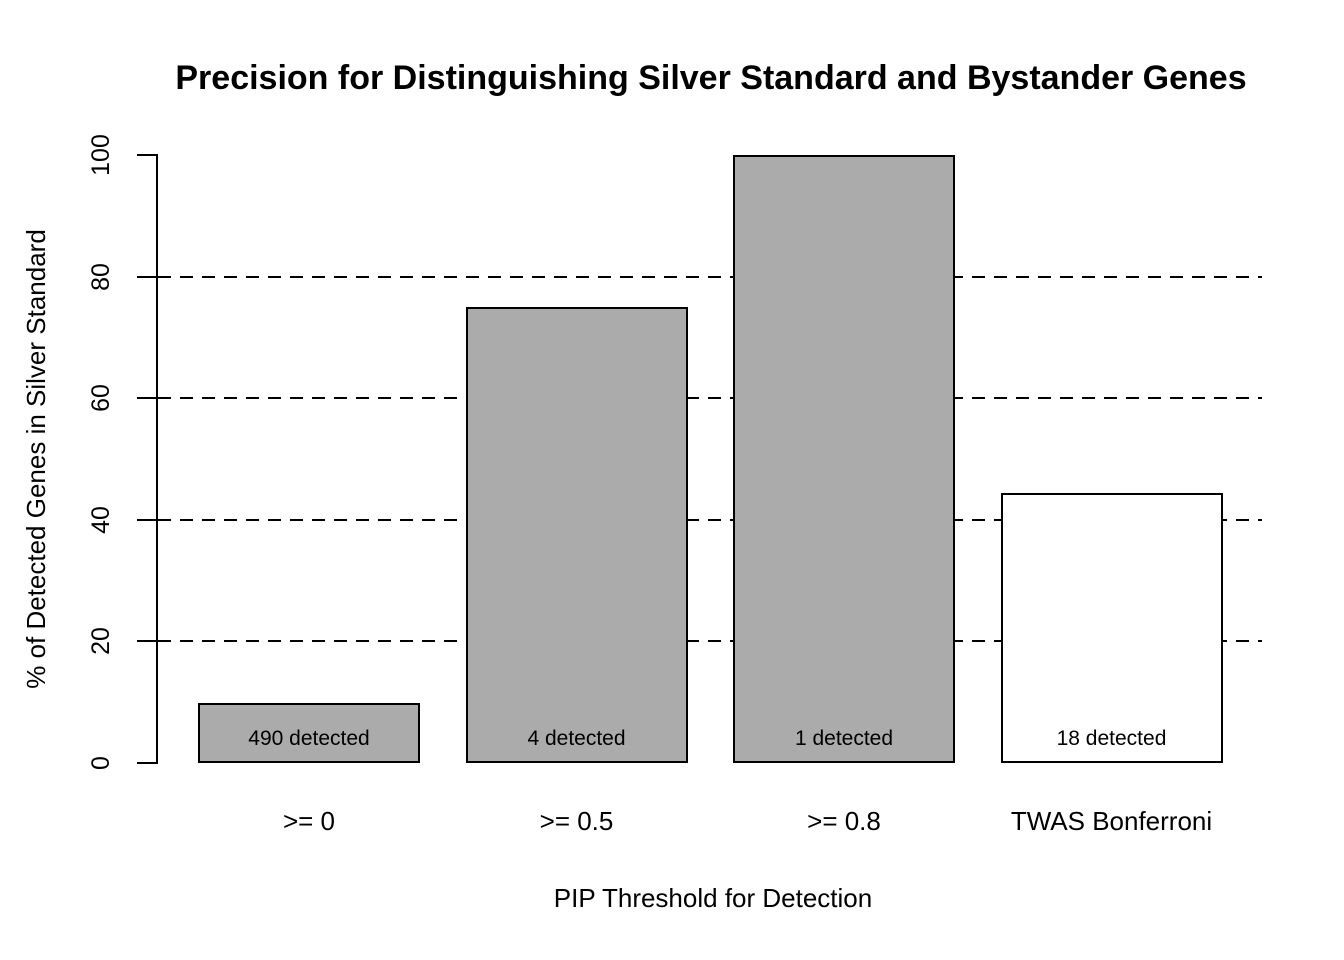  What do you see at coordinates (36, 459) in the screenshot?
I see `y-axis-label: % of Detected Genes in Silver Standard` at bounding box center [36, 459].